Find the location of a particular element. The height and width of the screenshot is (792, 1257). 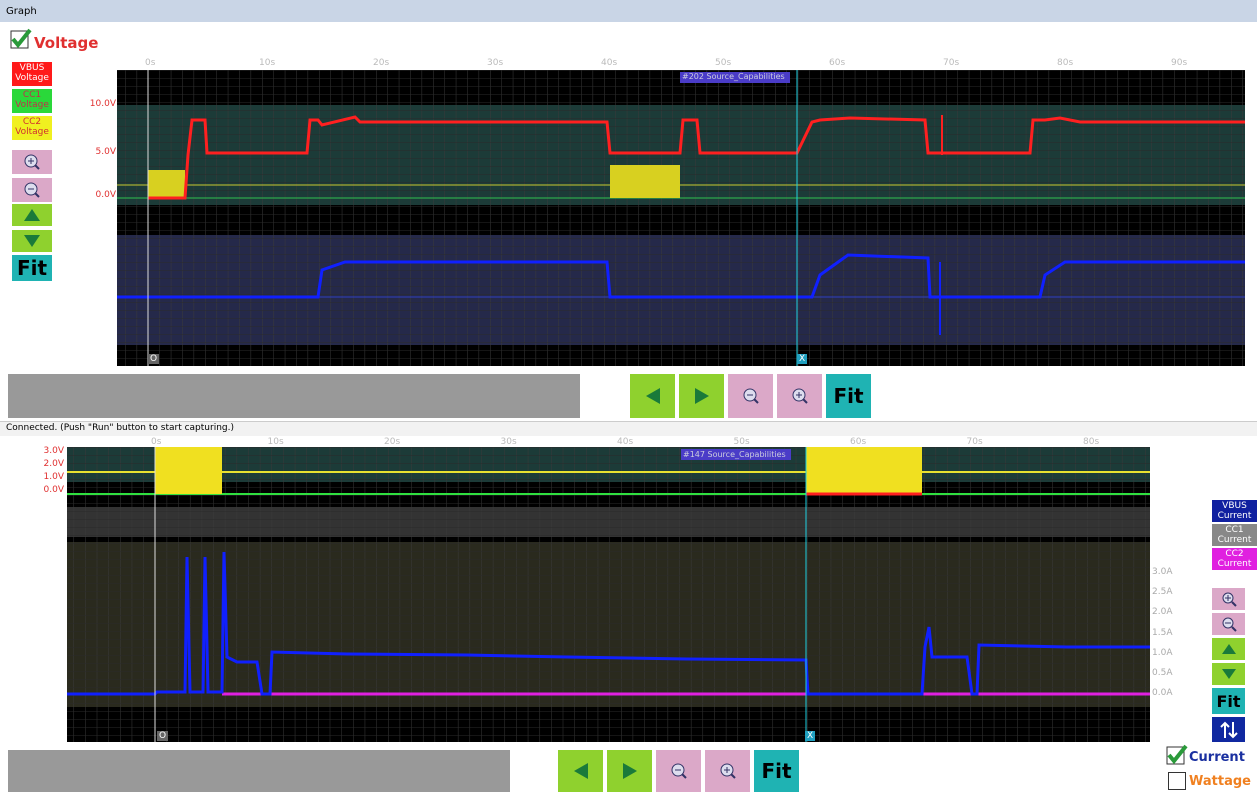

title-bar: Graph is located at coordinates (628, 11).